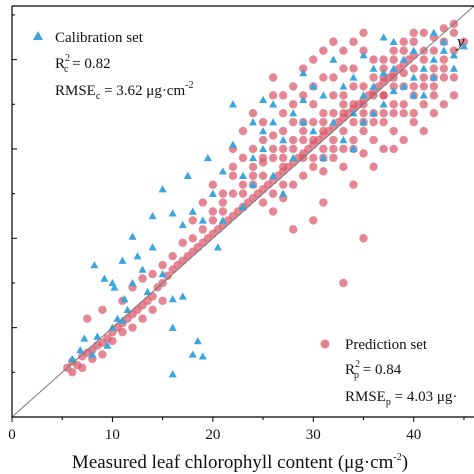 This screenshot has height=474, width=474. Describe the element at coordinates (236, 430) in the screenshot. I see `x-axis-ticks: 0 10 20 30 40` at that location.